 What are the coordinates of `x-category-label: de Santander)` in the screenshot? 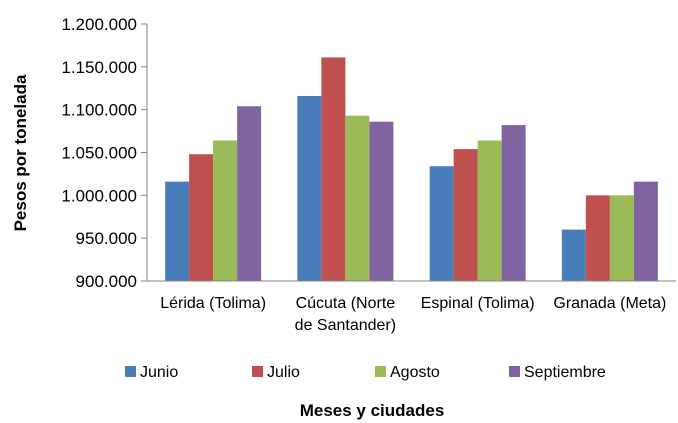 It's located at (345, 325).